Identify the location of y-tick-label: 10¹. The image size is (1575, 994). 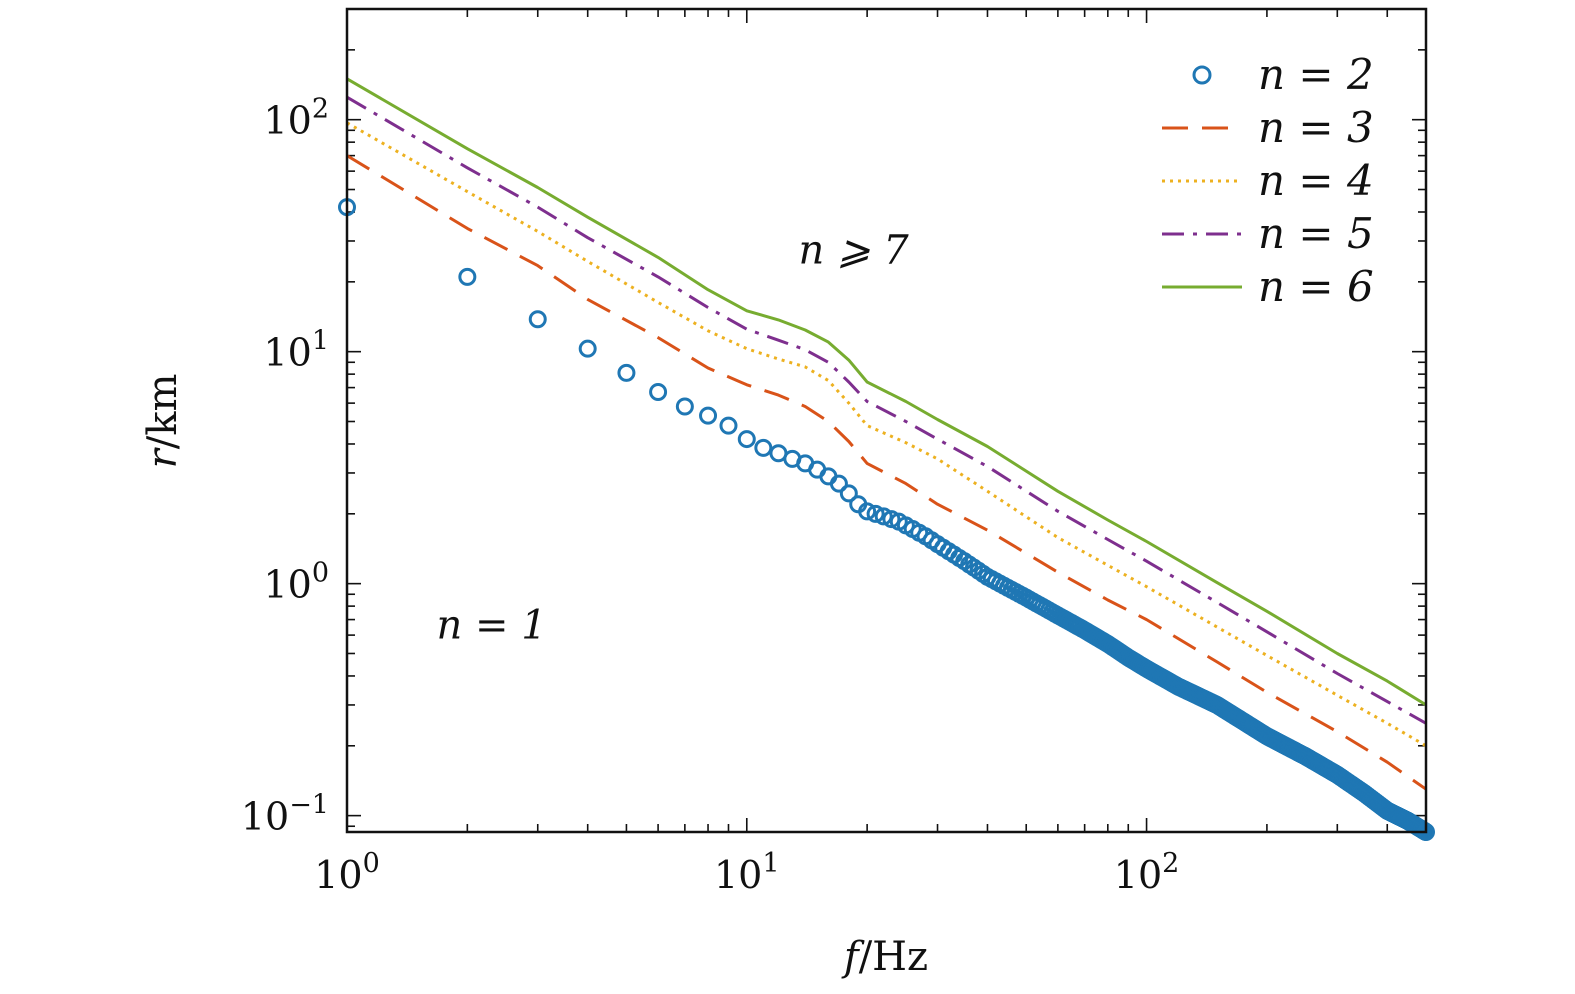
(296, 350).